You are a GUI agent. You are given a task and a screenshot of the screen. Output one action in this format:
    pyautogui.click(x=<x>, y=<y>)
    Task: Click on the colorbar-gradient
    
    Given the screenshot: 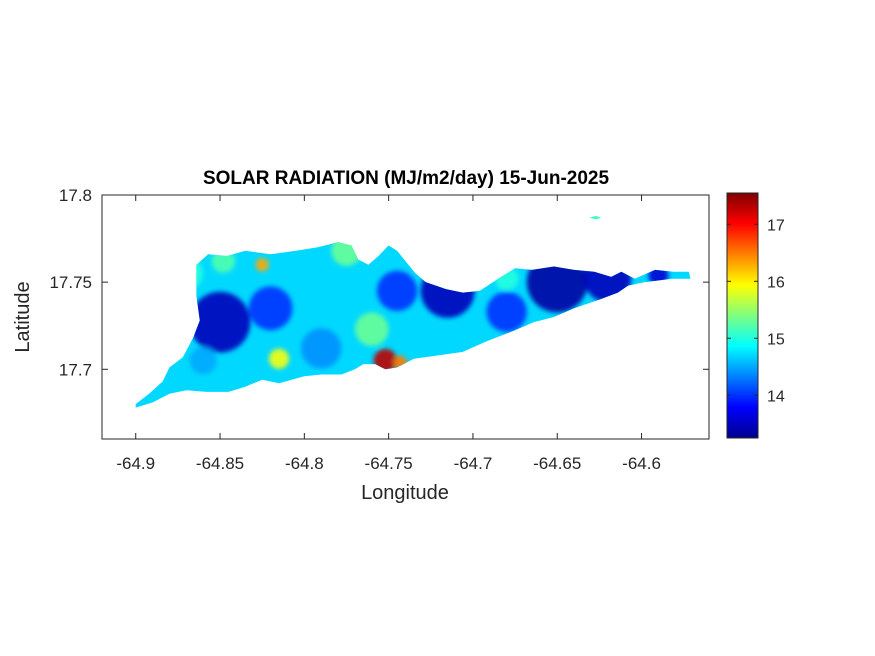 What is the action you would take?
    pyautogui.click(x=742, y=315)
    